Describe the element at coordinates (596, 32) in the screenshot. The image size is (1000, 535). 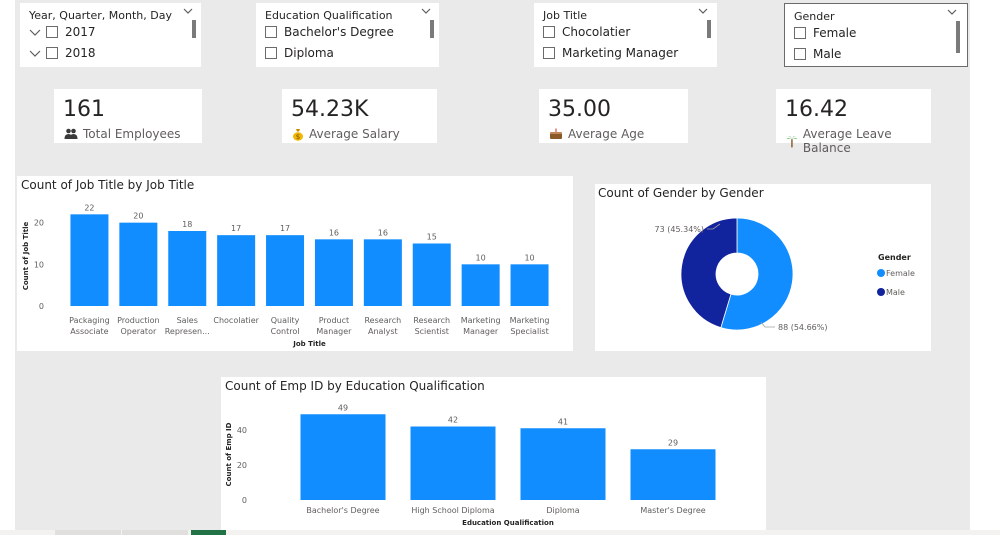
I see `slicer-item-label: Chocolatier` at that location.